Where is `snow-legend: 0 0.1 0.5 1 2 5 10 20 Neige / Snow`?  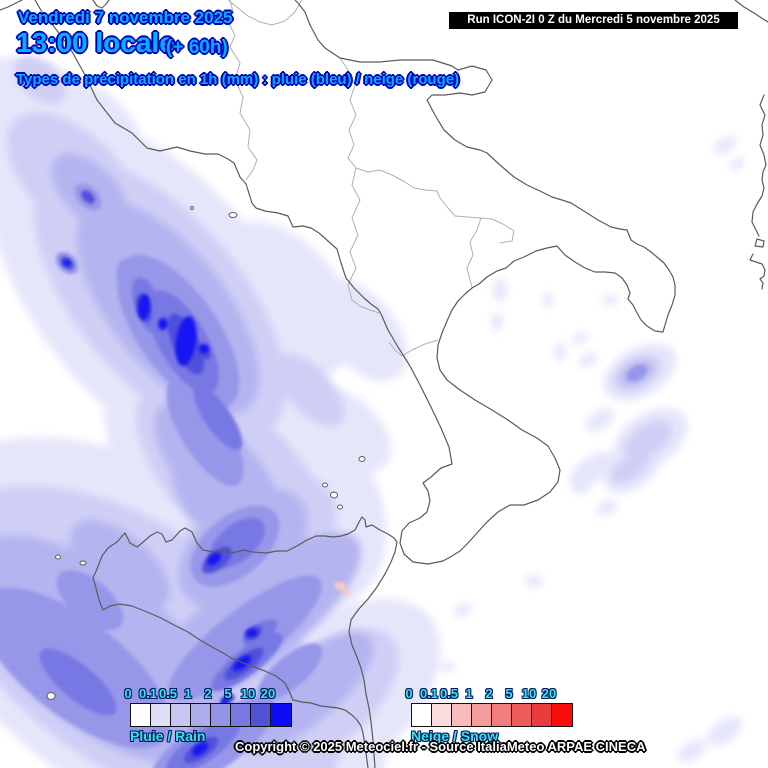 snow-legend: 0 0.1 0.5 1 2 5 10 20 Neige / Snow is located at coordinates (493, 717).